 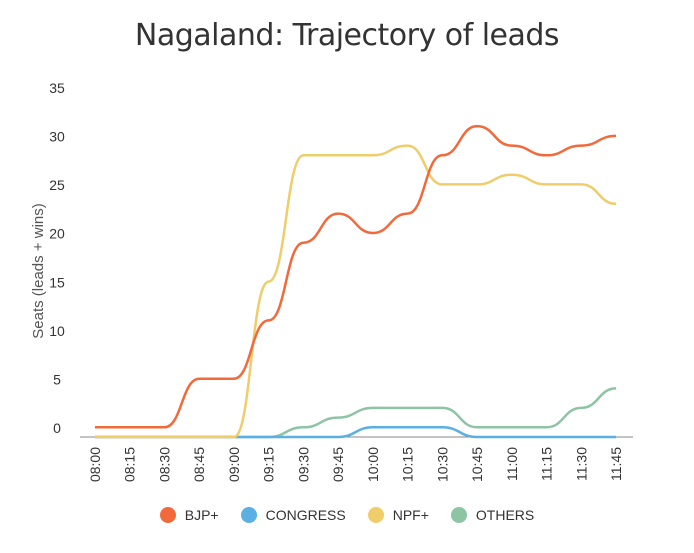 What do you see at coordinates (356, 413) in the screenshot?
I see `series-line-others` at bounding box center [356, 413].